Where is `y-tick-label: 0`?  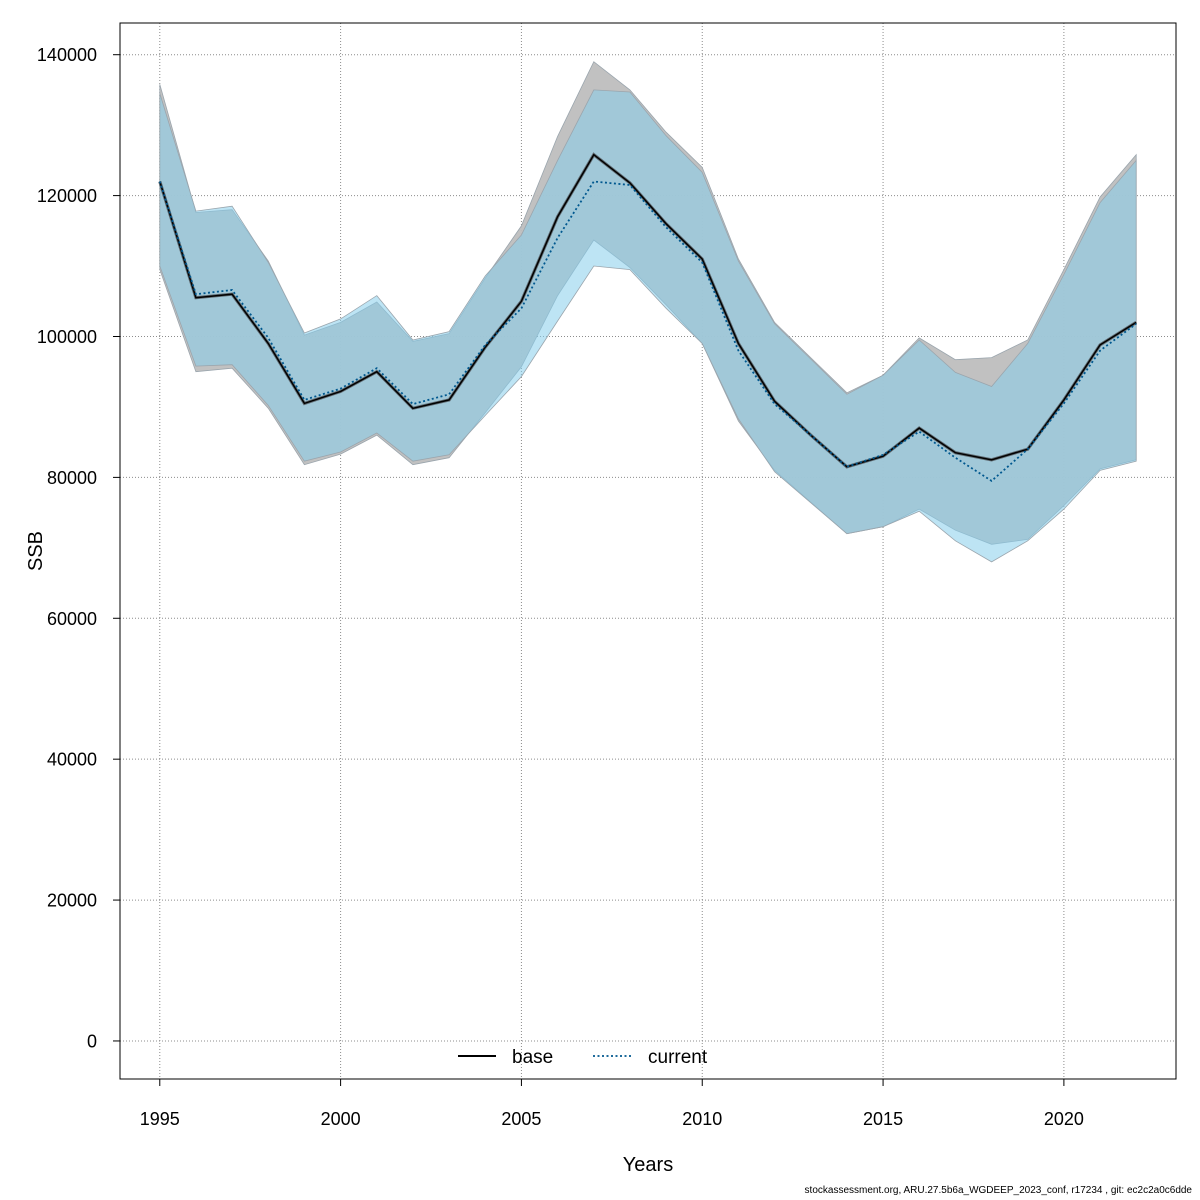 y-tick-label: 0 is located at coordinates (92, 1041).